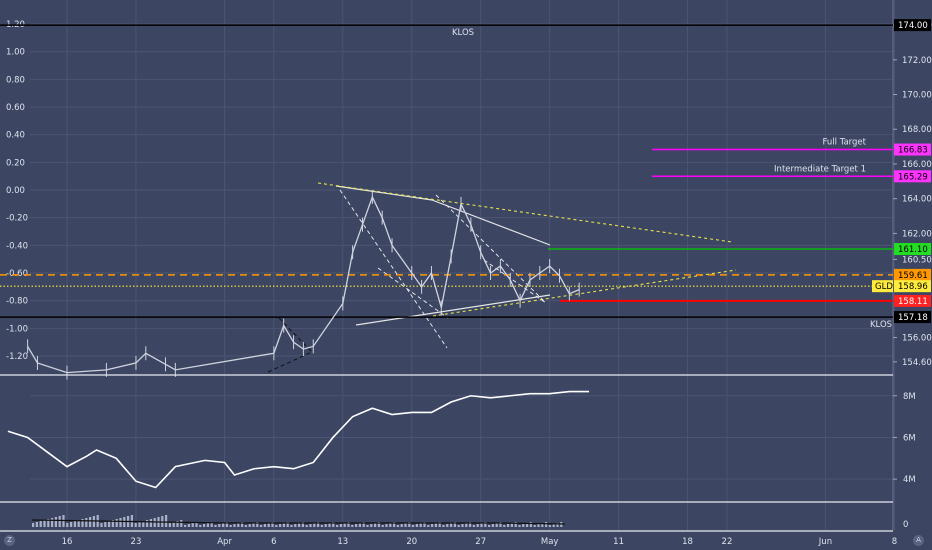  I want to click on level-label: Intermediate Target 1, so click(820, 169).